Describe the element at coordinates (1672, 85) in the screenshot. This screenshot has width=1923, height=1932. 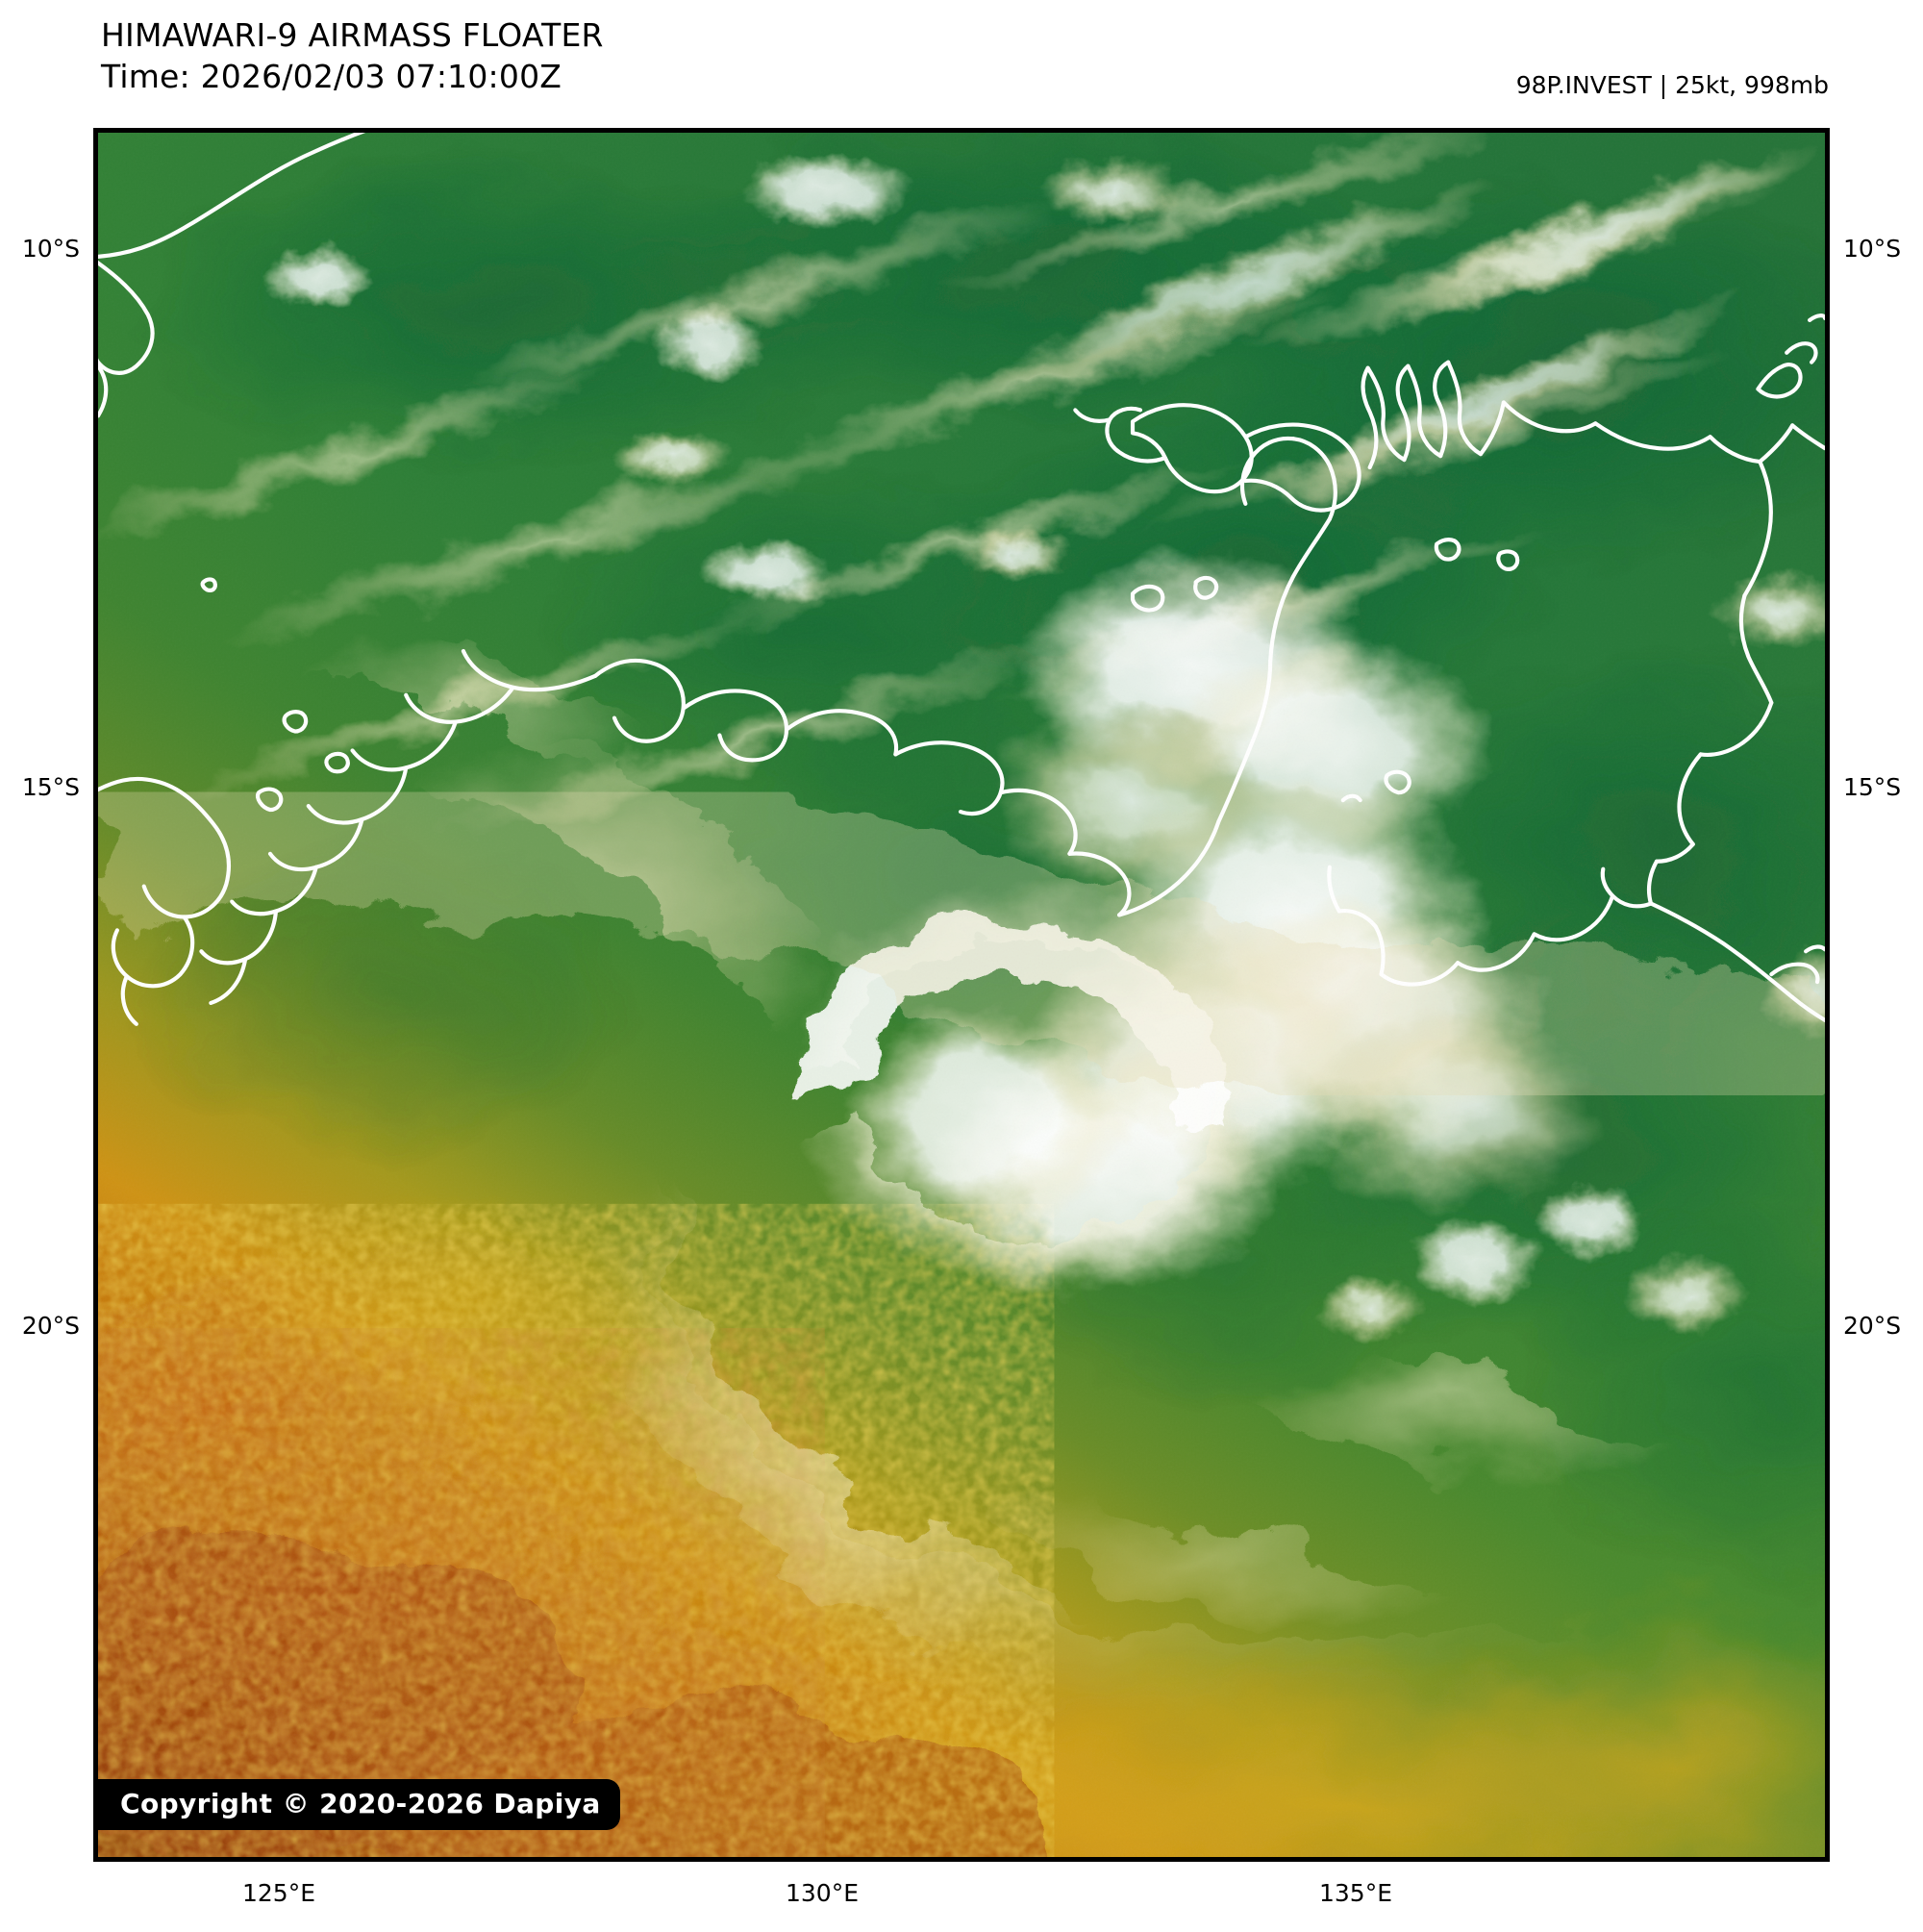
I see `storm-info-label: 98P.INVEST | 25kt, 998mb` at that location.